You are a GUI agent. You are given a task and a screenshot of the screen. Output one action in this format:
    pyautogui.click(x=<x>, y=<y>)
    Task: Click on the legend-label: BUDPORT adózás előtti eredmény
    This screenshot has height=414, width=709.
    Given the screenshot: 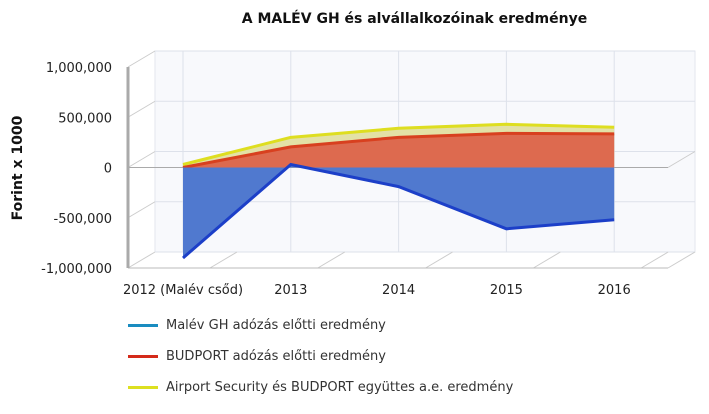 What is the action you would take?
    pyautogui.click(x=276, y=356)
    